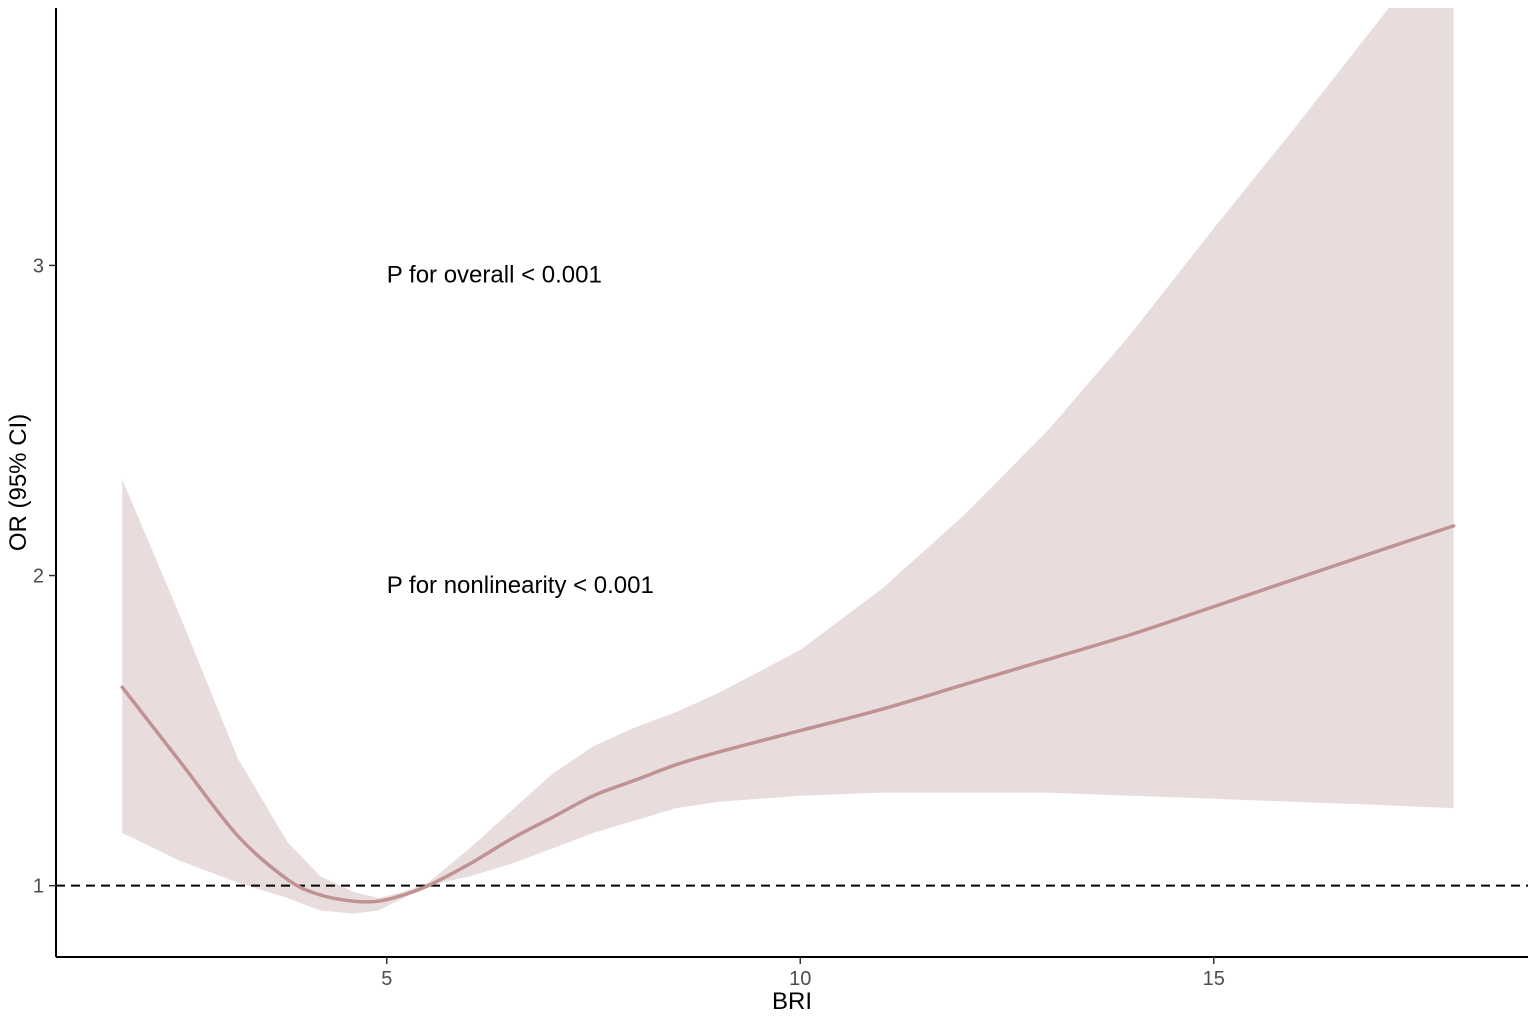 Image resolution: width=1536 pixels, height=1017 pixels. I want to click on y-tick-label: 2, so click(38, 577).